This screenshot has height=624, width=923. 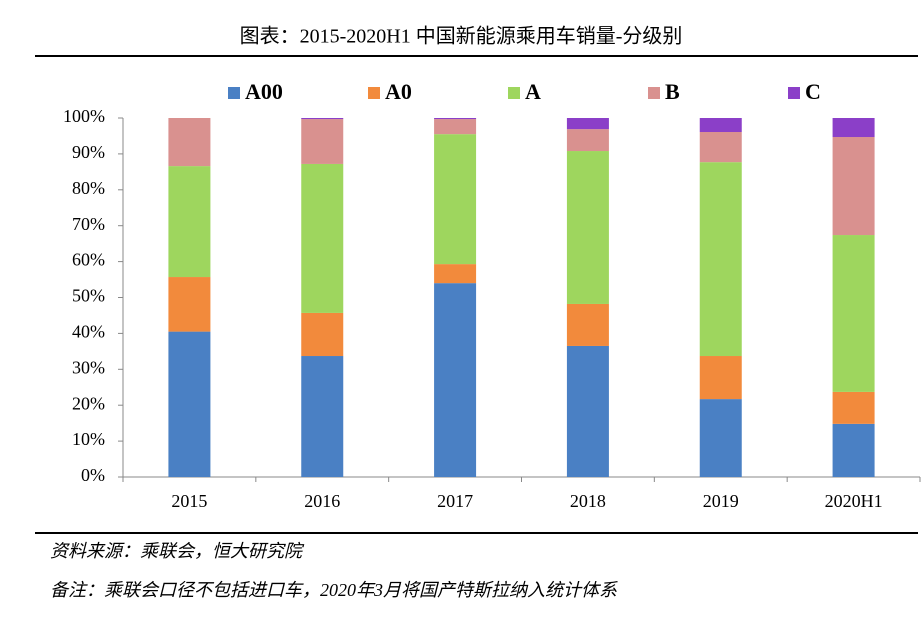 I want to click on y-tick-label: 0%, so click(x=93, y=475).